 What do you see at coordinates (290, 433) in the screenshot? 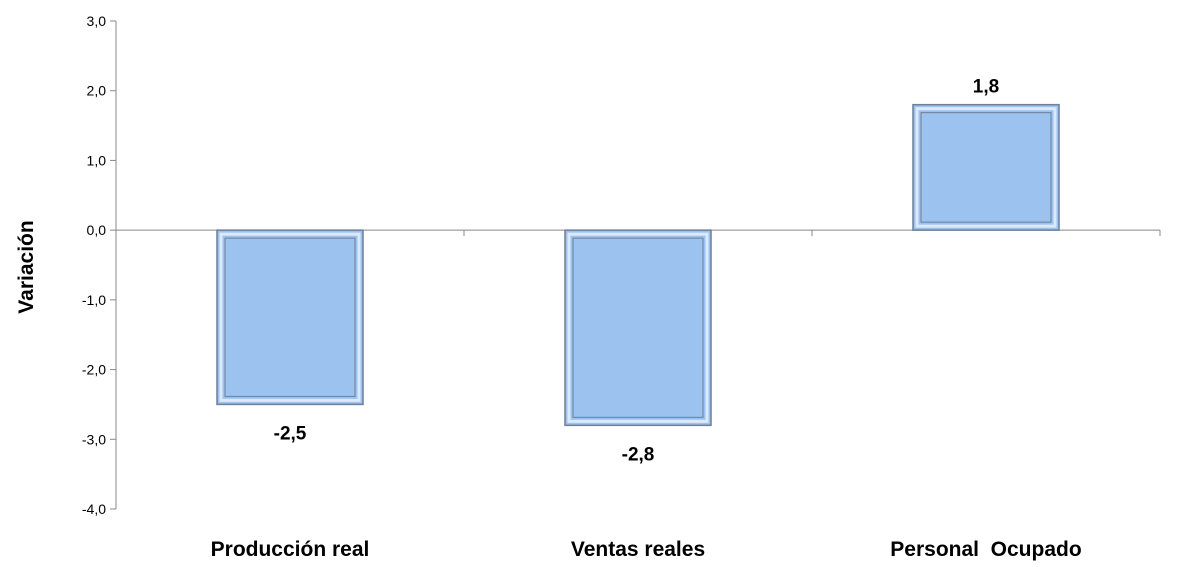
I see `data-label: -2,5` at bounding box center [290, 433].